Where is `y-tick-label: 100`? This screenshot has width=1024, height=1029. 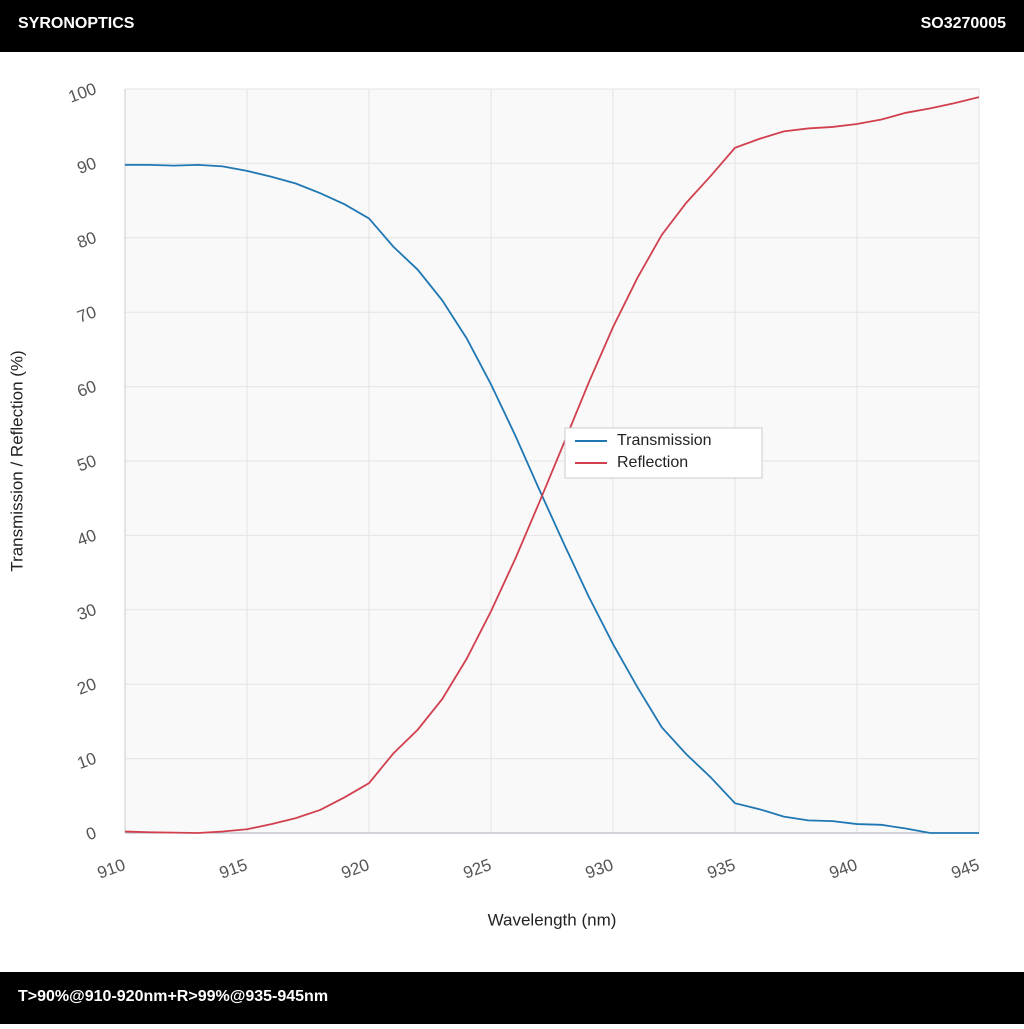 y-tick-label: 100 is located at coordinates (82, 93).